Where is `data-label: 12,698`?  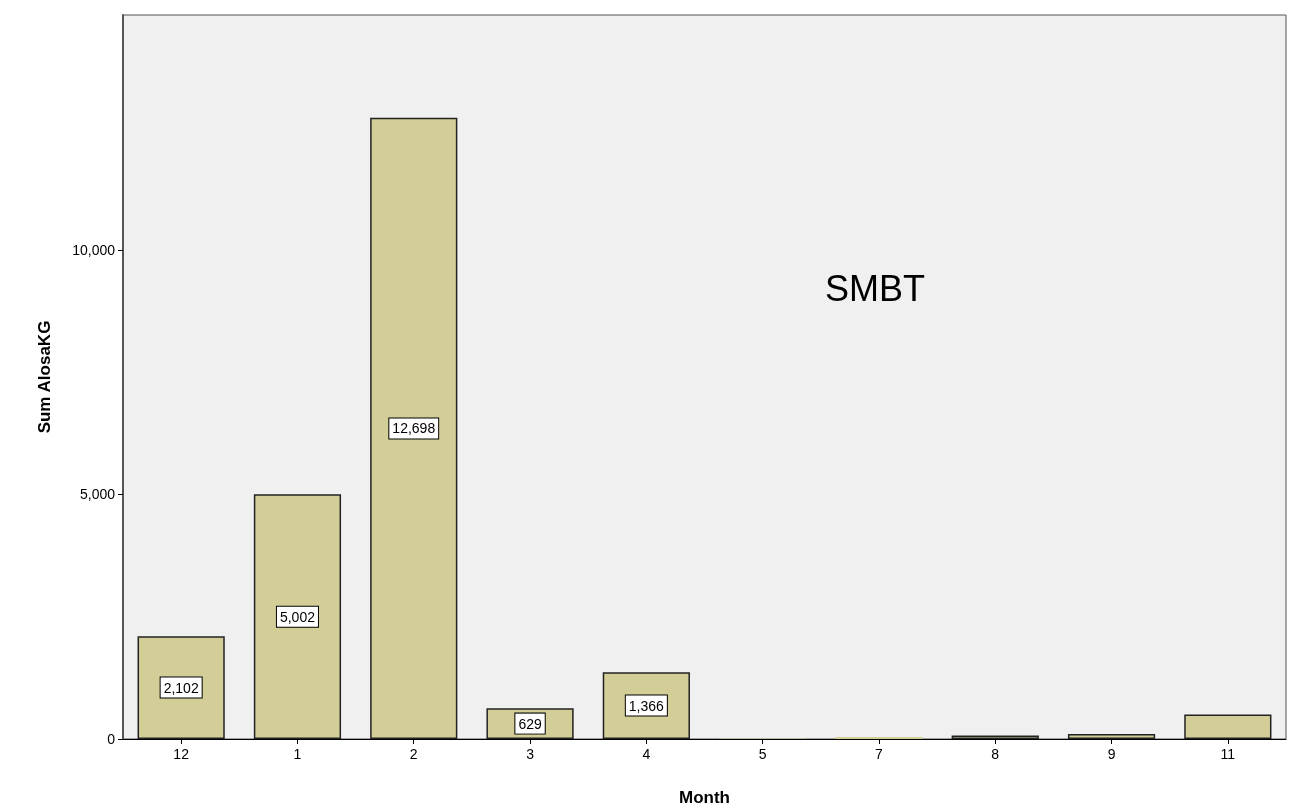 data-label: 12,698 is located at coordinates (414, 428).